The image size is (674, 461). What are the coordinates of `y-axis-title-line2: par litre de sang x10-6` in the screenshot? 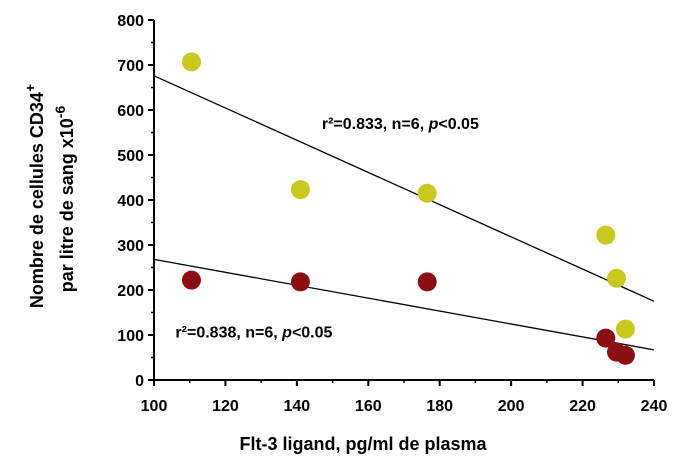 It's located at (64, 199).